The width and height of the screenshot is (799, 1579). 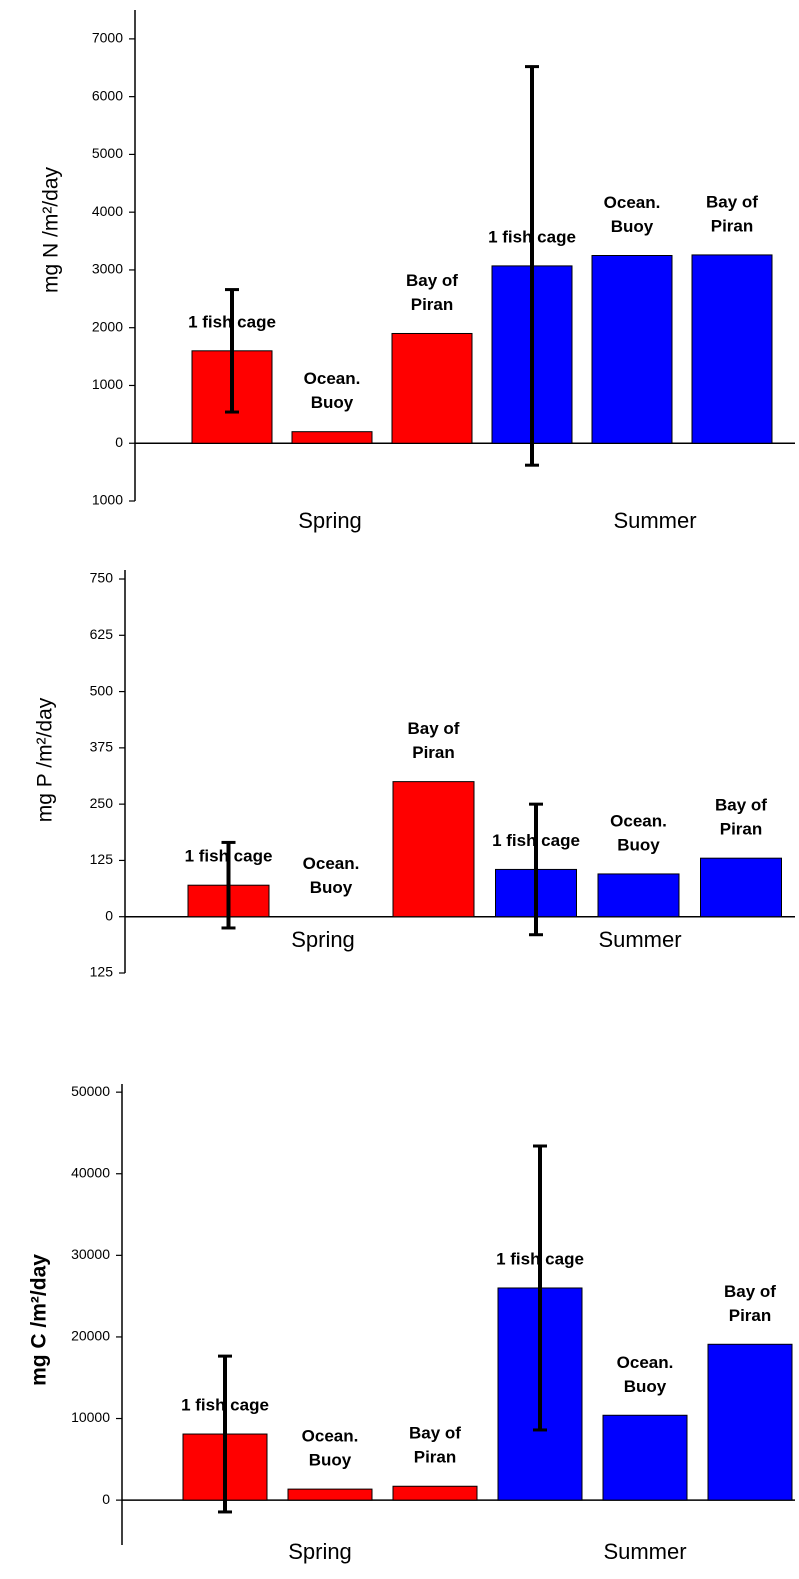 What do you see at coordinates (90, 1417) in the screenshot?
I see `y-tick-label: 10000` at bounding box center [90, 1417].